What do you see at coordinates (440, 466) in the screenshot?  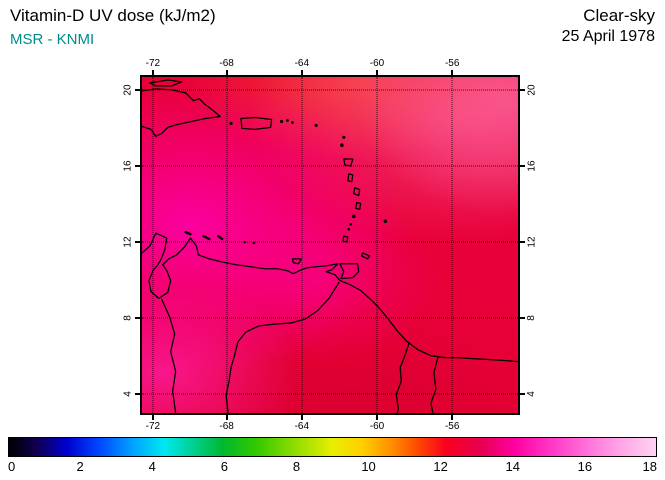 I see `colorbar-tick-label: 12` at bounding box center [440, 466].